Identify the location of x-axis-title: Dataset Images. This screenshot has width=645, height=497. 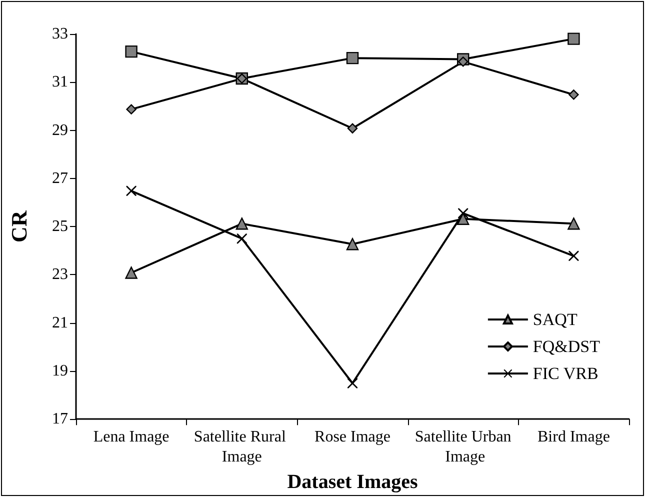
(352, 482).